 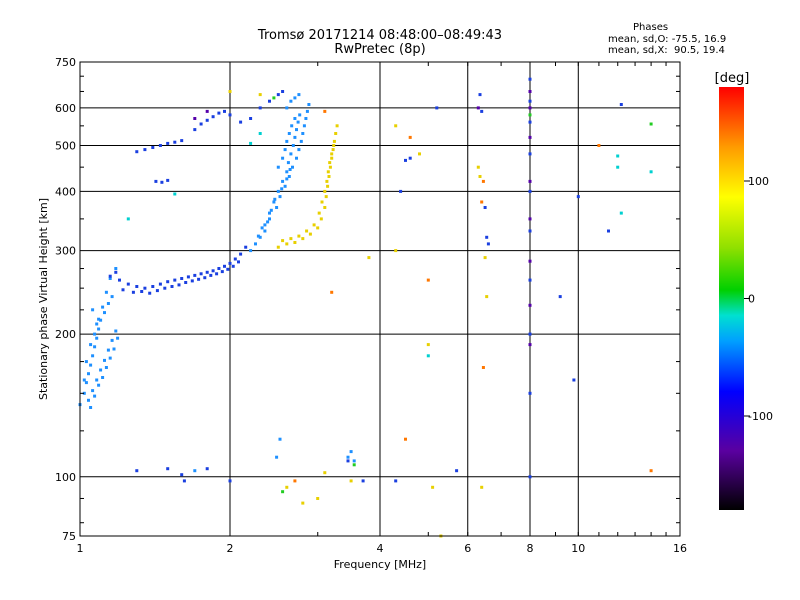 What do you see at coordinates (43, 299) in the screenshot?
I see `y-axis-label: Stationary phase Virtual Height [km]` at bounding box center [43, 299].